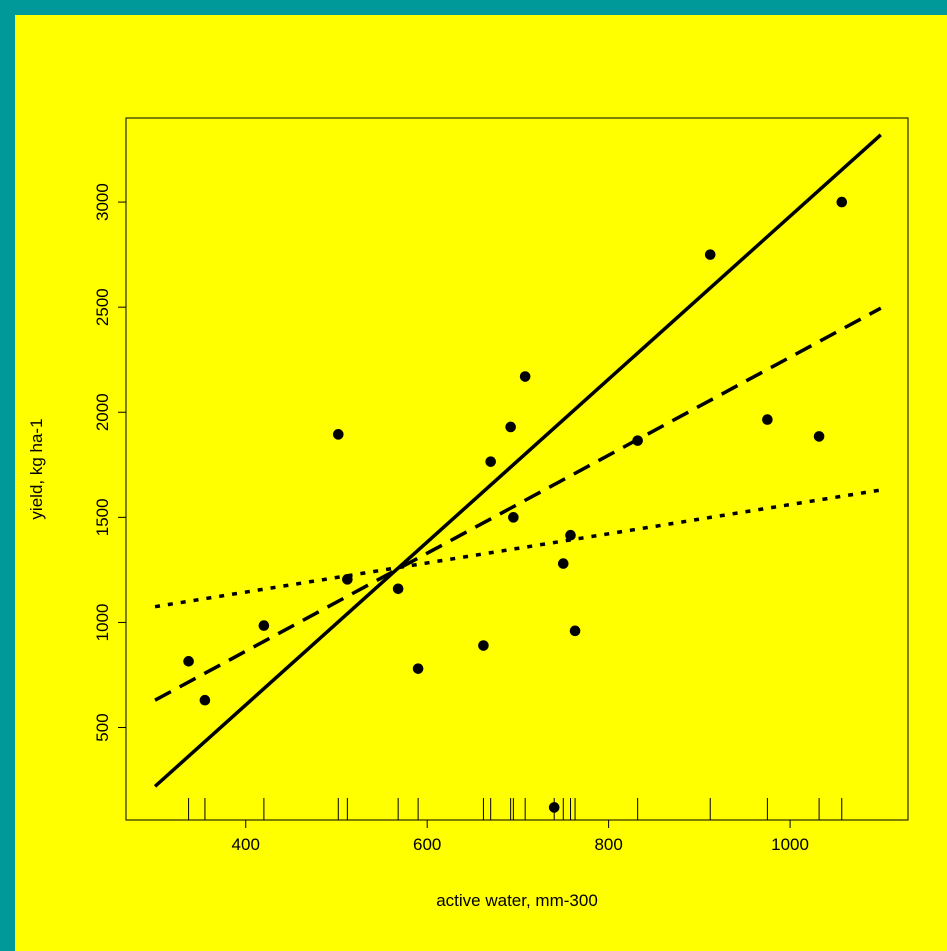 Image resolution: width=947 pixels, height=951 pixels. What do you see at coordinates (790, 844) in the screenshot?
I see `x-tick-label: 1000` at bounding box center [790, 844].